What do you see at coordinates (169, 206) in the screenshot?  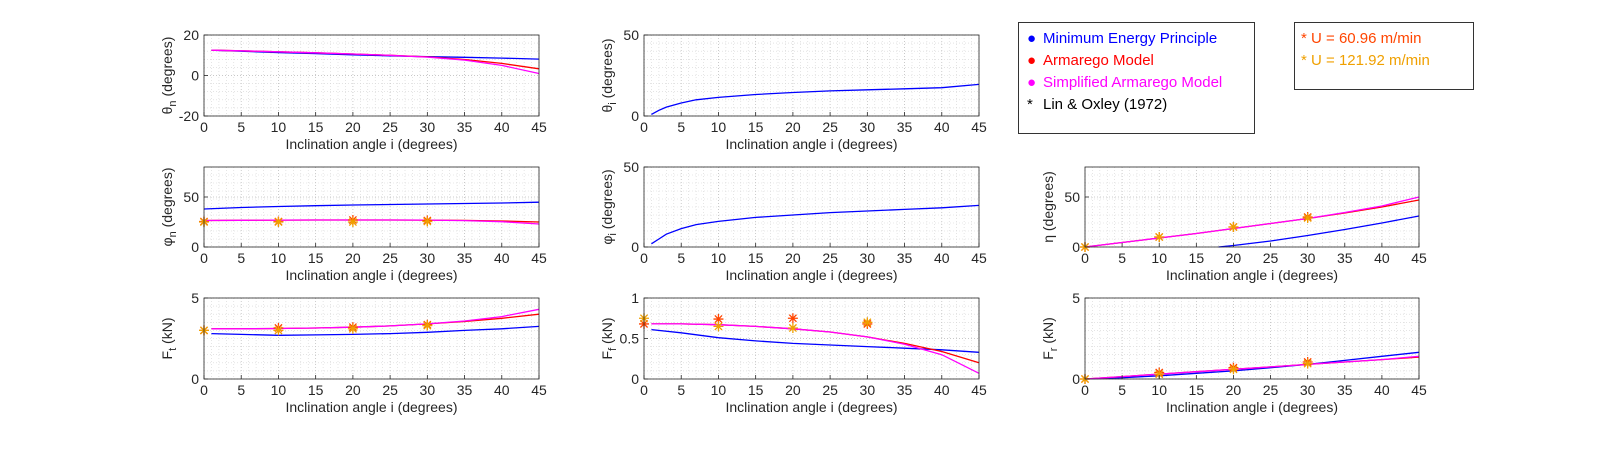 I see `y-axis-label: φn (degrees)` at bounding box center [169, 206].